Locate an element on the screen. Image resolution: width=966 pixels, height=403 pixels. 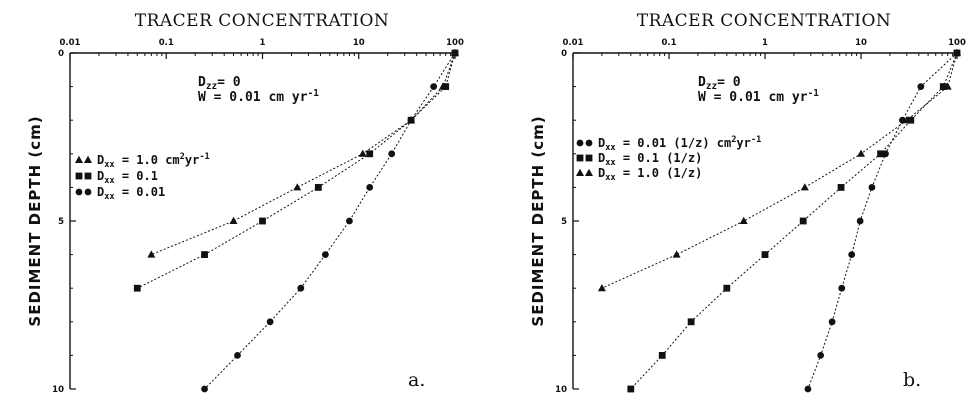
panel-label: b. is located at coordinates (912, 380).